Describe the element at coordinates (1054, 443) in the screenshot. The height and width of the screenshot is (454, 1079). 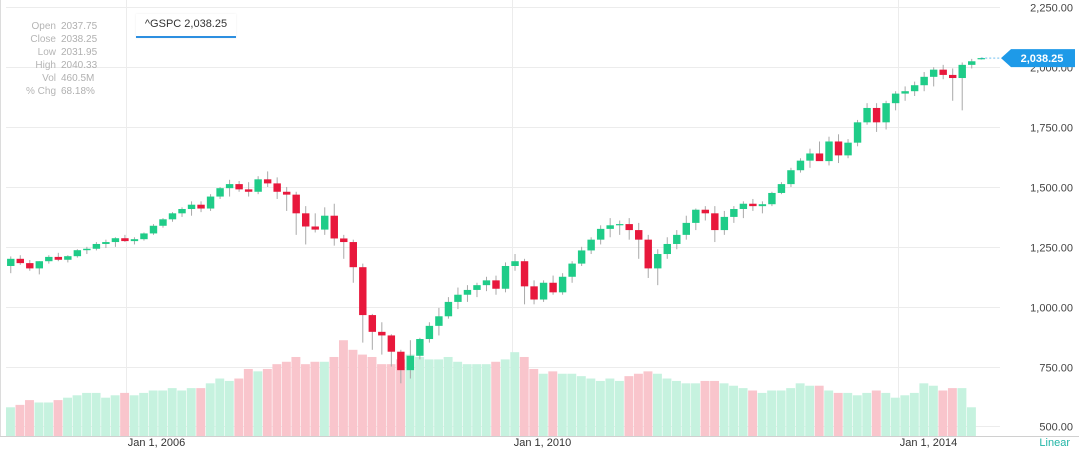
I see `scale-toggle: Linear` at that location.